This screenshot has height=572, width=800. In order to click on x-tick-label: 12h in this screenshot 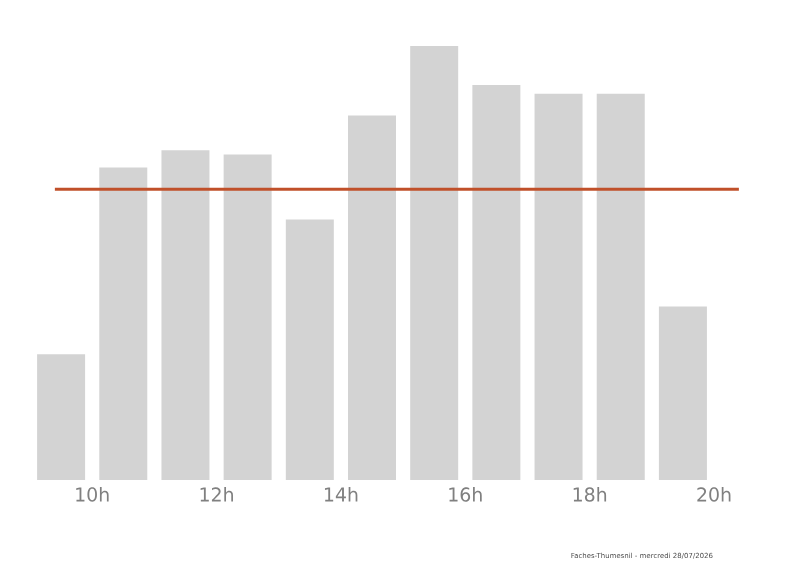, I will do `click(216, 494)`.